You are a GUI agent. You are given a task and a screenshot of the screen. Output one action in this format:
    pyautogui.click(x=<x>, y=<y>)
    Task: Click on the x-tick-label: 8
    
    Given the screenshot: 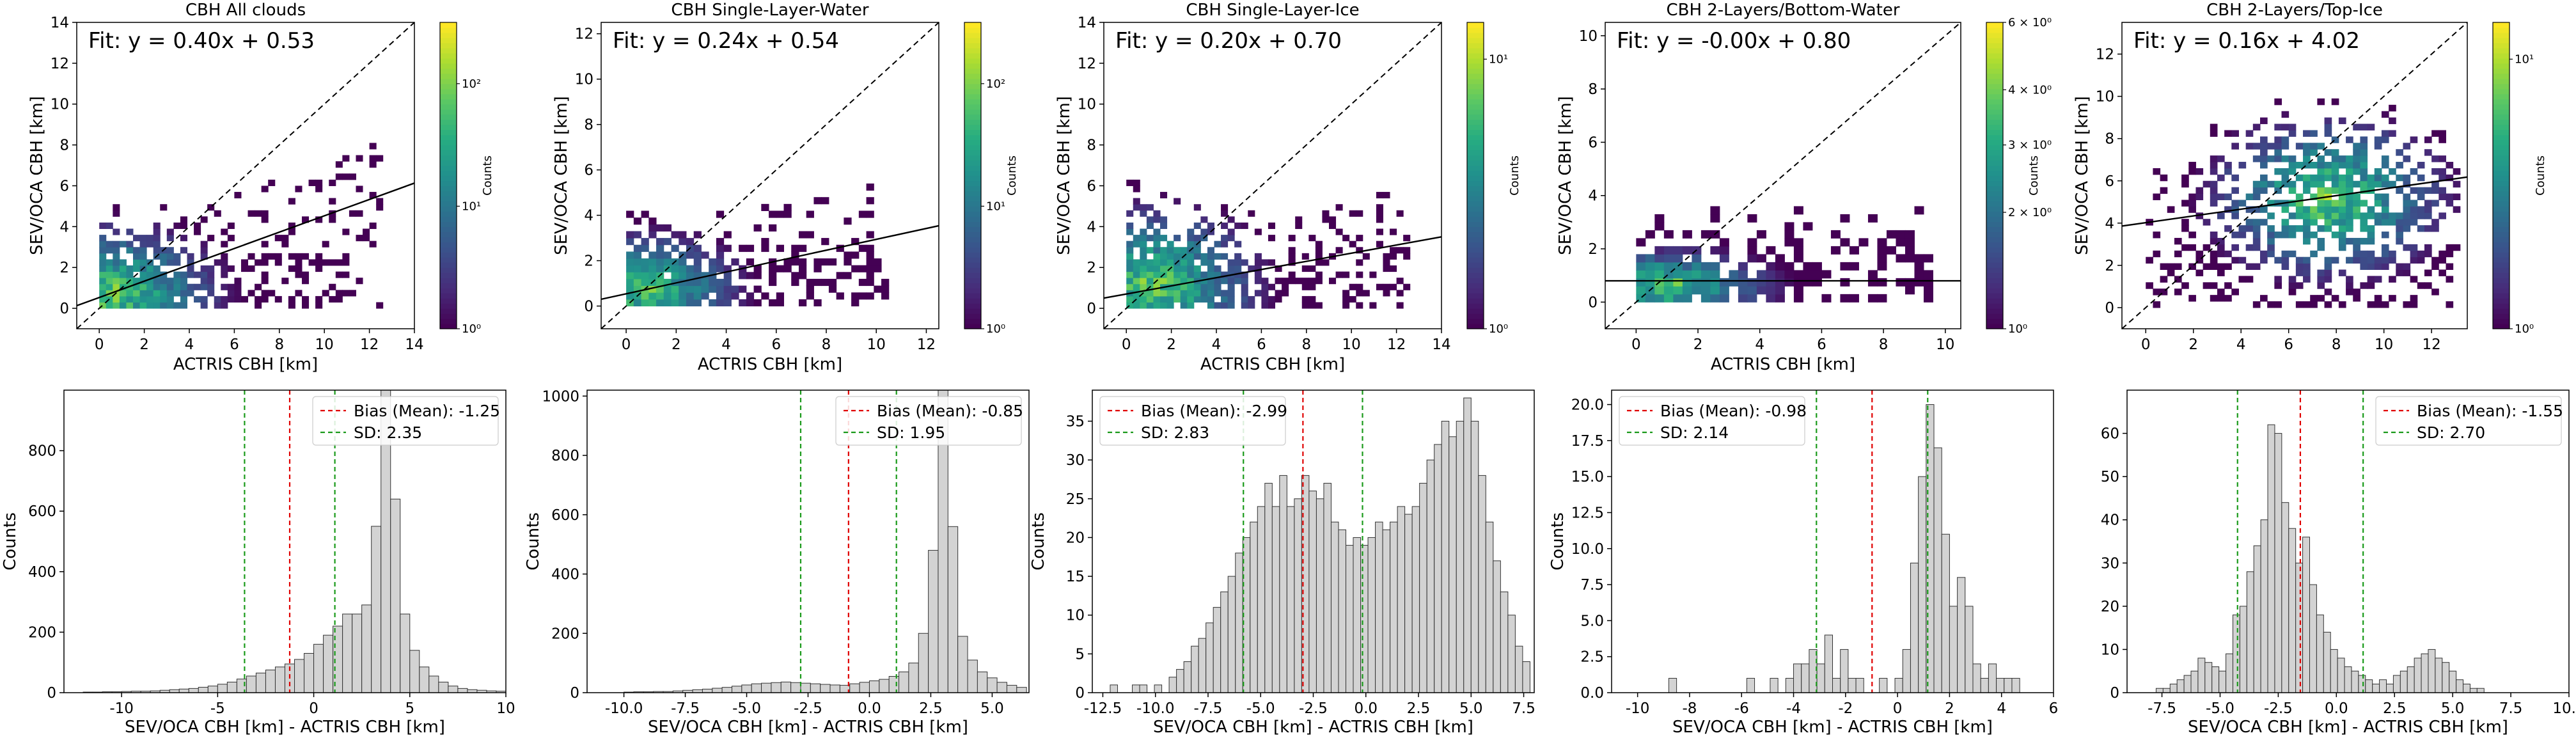 What is the action you would take?
    pyautogui.click(x=1306, y=344)
    